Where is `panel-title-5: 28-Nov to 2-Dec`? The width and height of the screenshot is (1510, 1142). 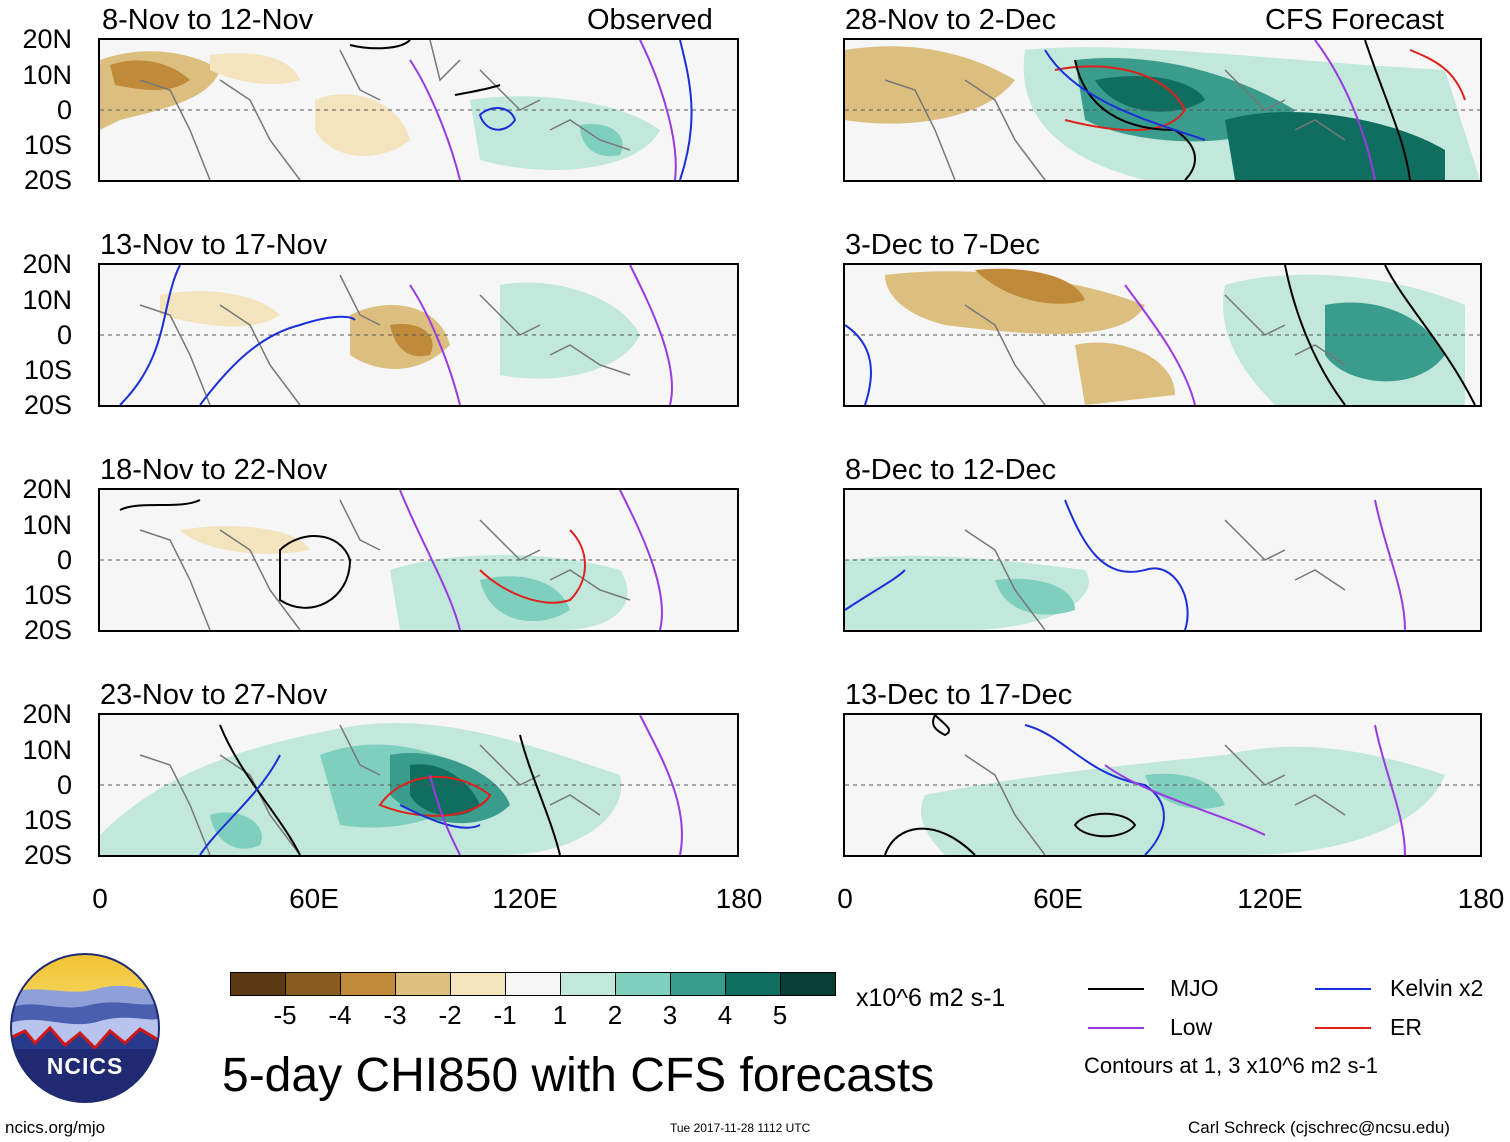 panel-title-5: 28-Nov to 2-Dec is located at coordinates (951, 20).